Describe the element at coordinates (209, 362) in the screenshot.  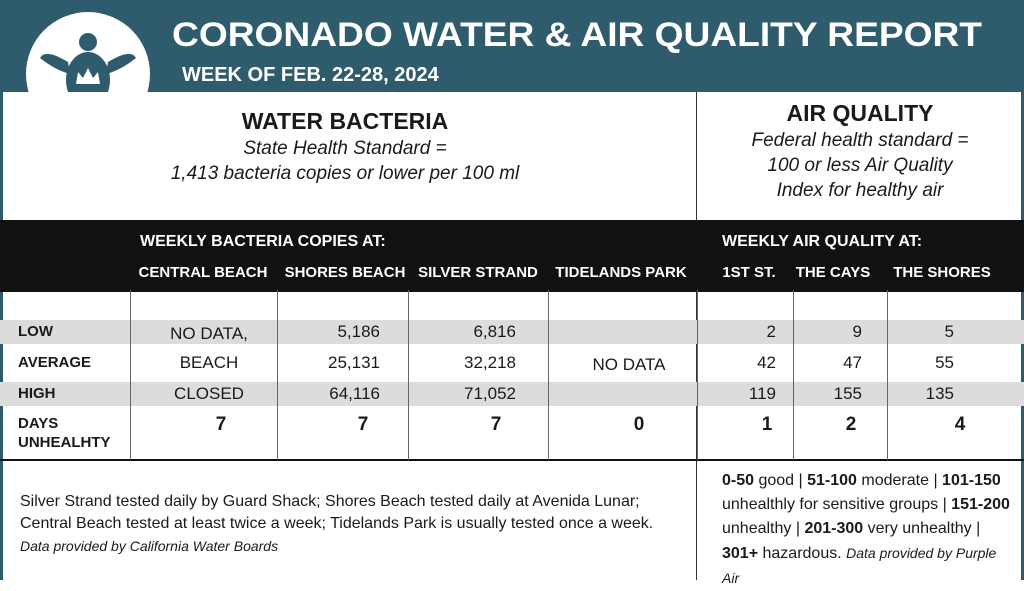
I see `table-cell: BEACH` at that location.